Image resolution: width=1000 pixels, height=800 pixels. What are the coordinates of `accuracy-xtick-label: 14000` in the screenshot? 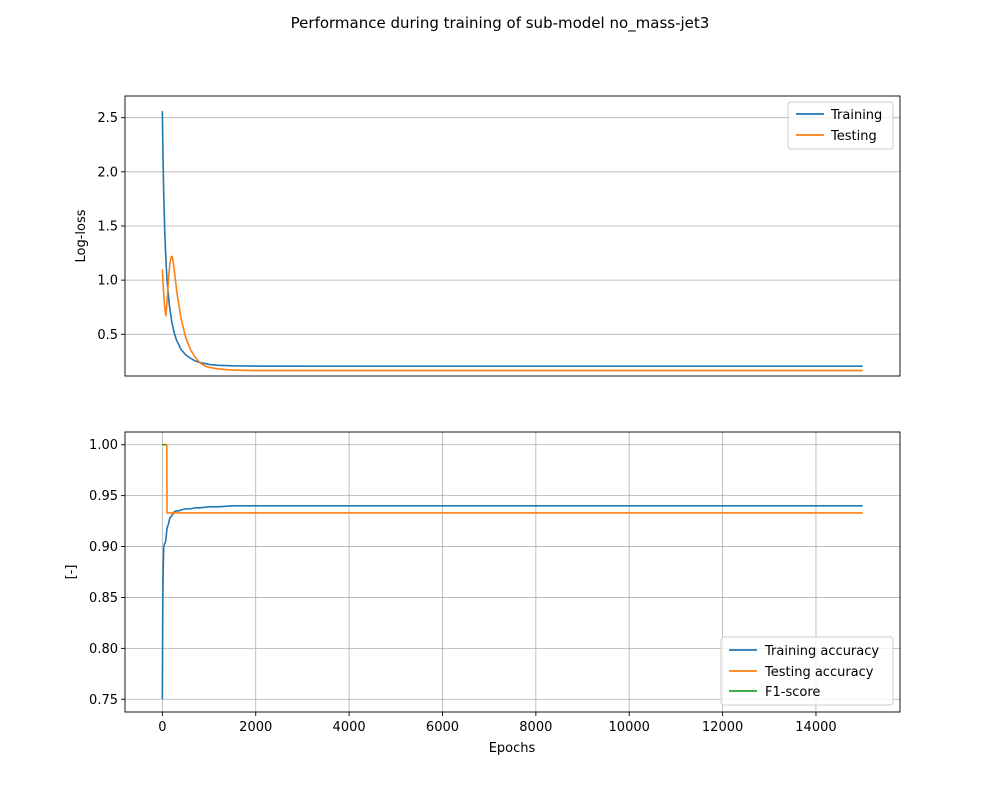 It's located at (815, 727).